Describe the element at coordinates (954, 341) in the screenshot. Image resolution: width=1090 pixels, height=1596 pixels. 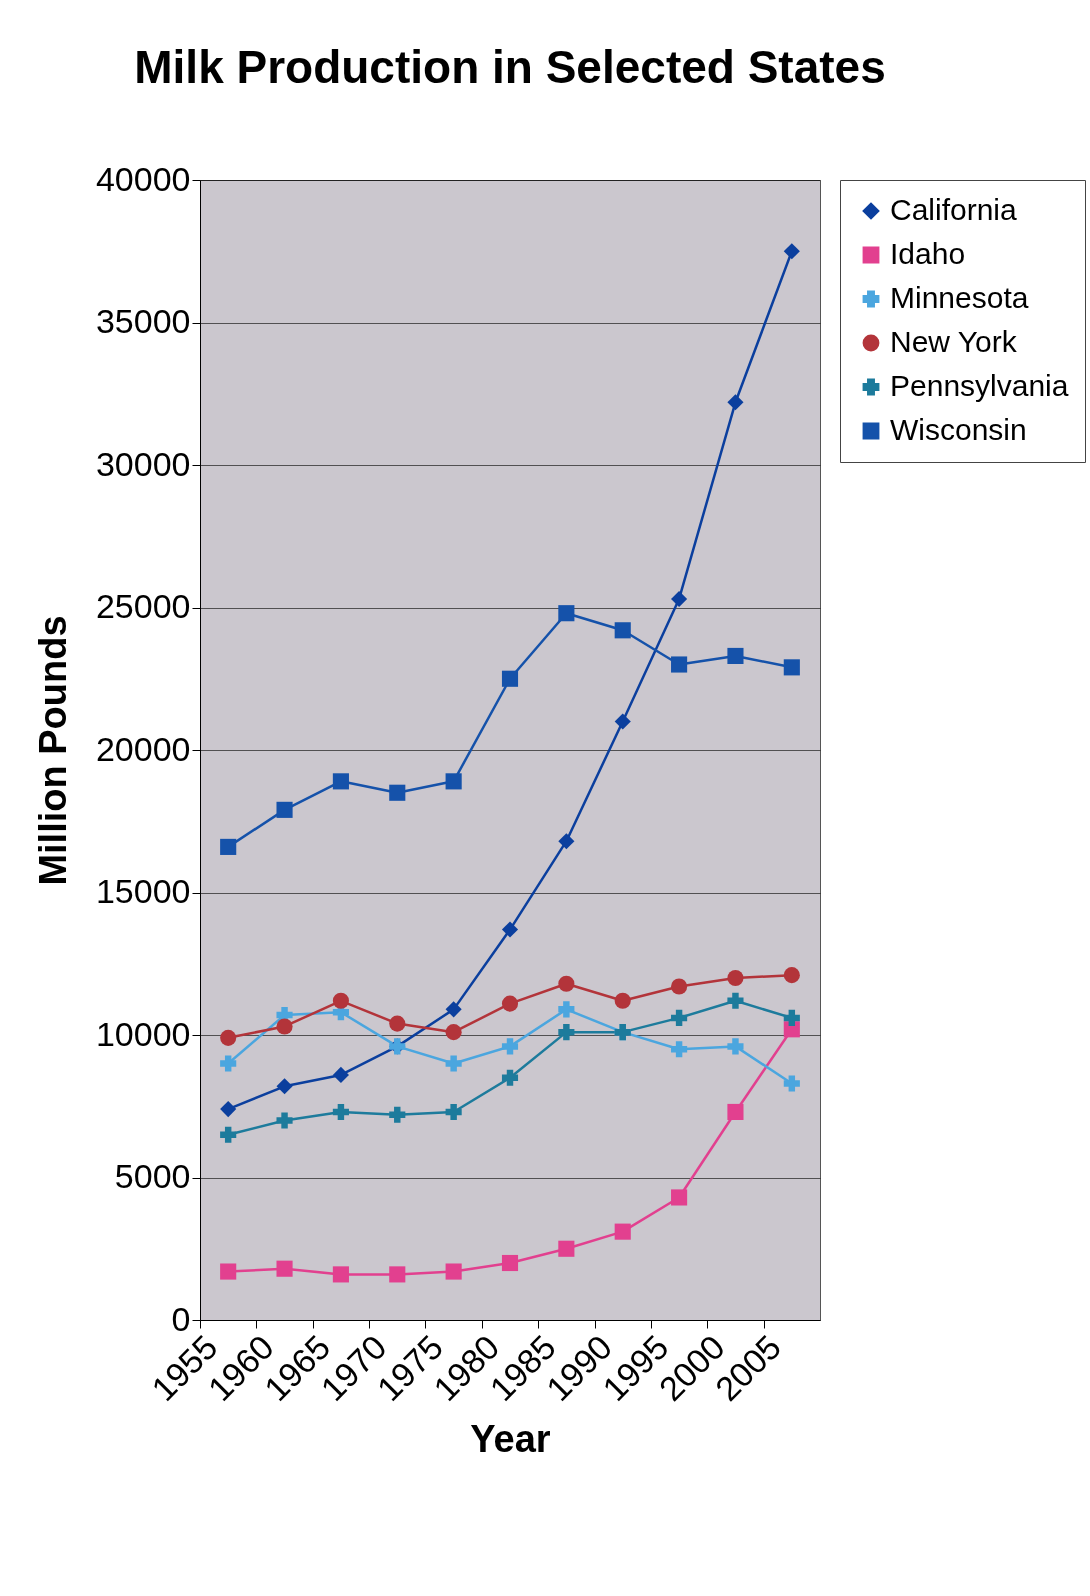
I see `legend-label: New York` at that location.